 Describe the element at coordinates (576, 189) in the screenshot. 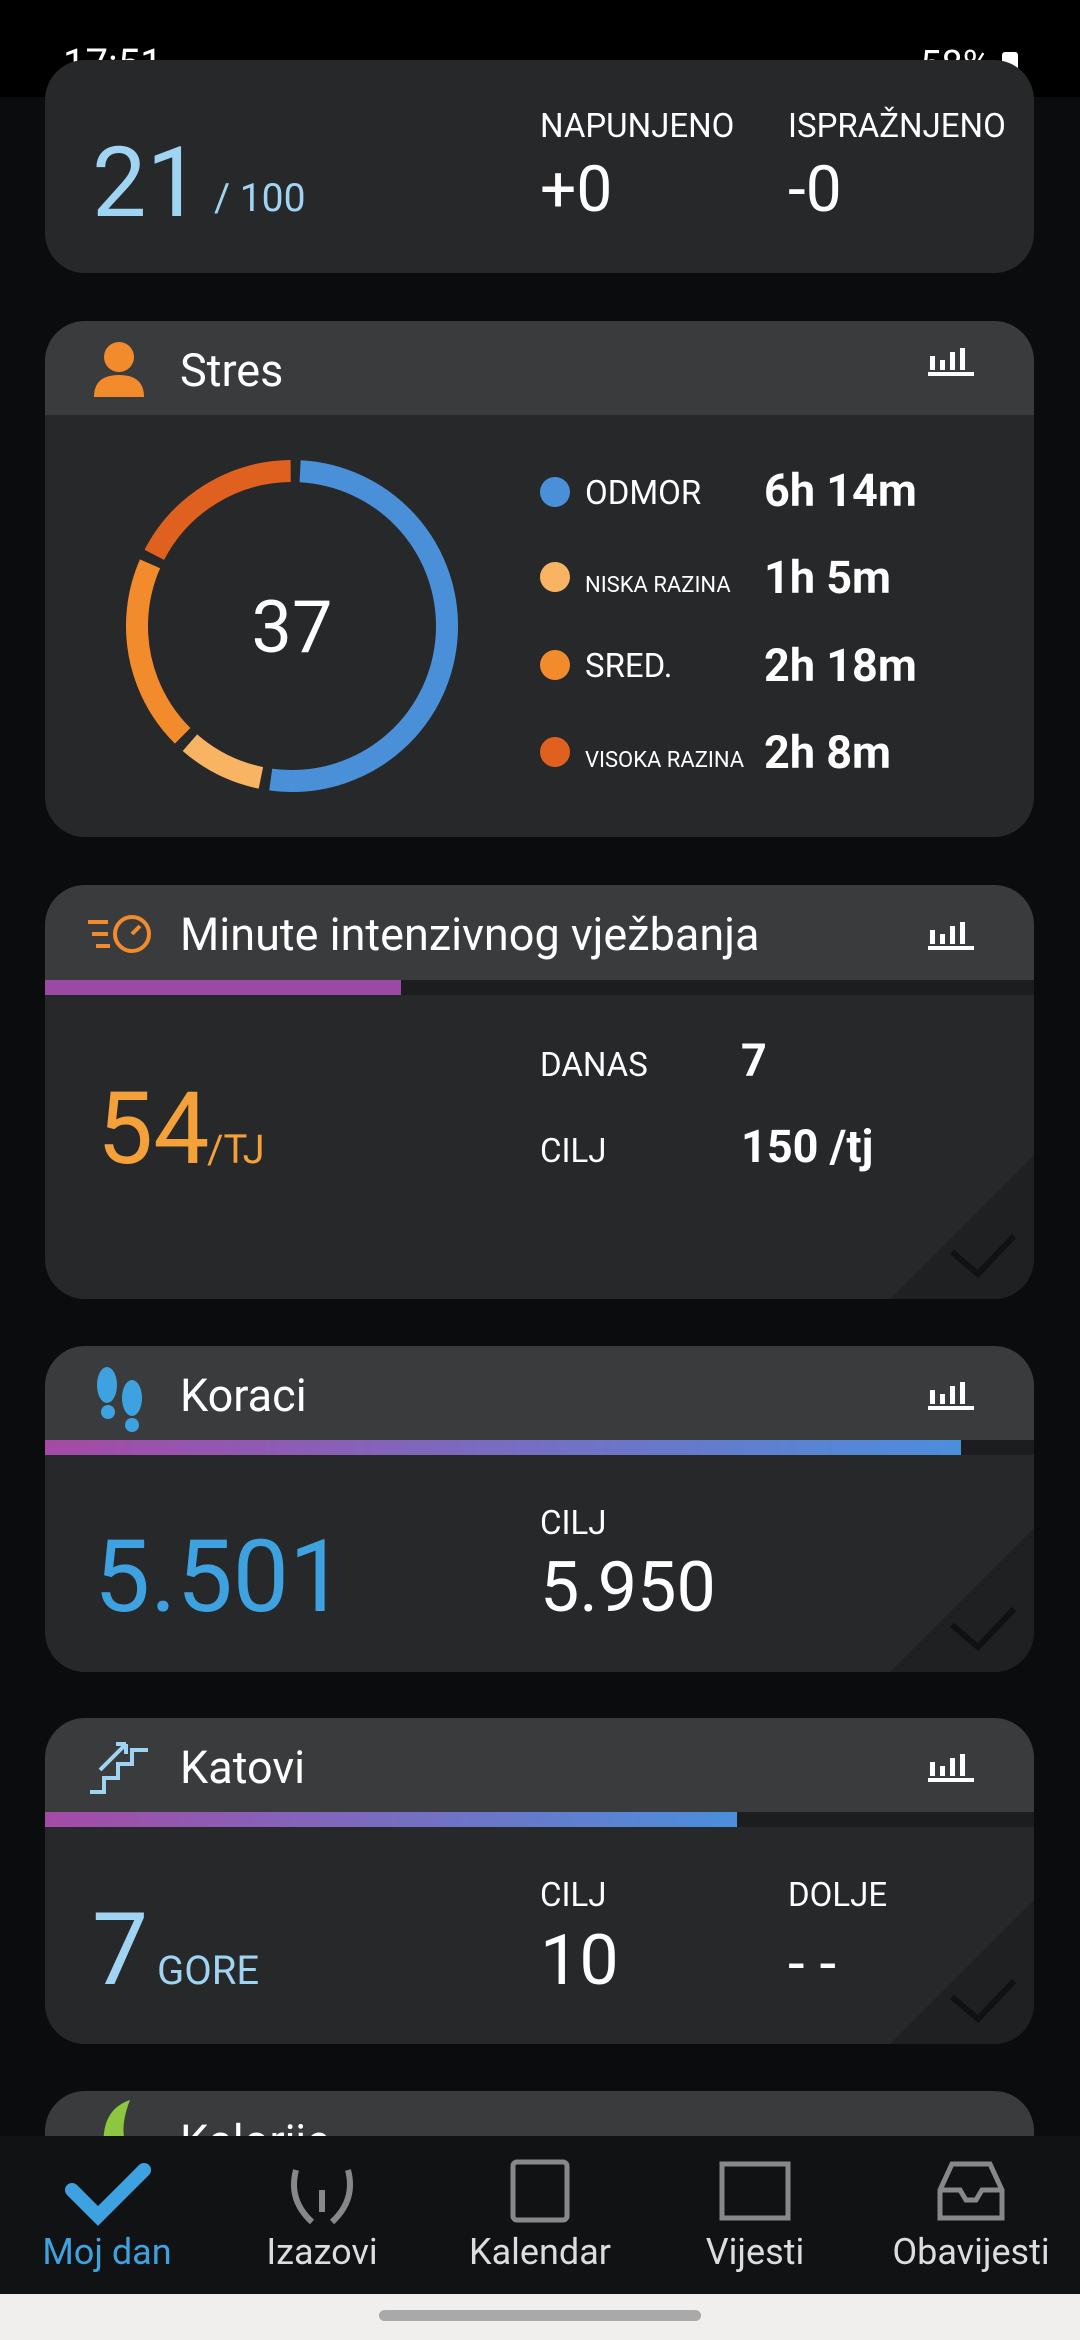

I see `value: +0` at that location.